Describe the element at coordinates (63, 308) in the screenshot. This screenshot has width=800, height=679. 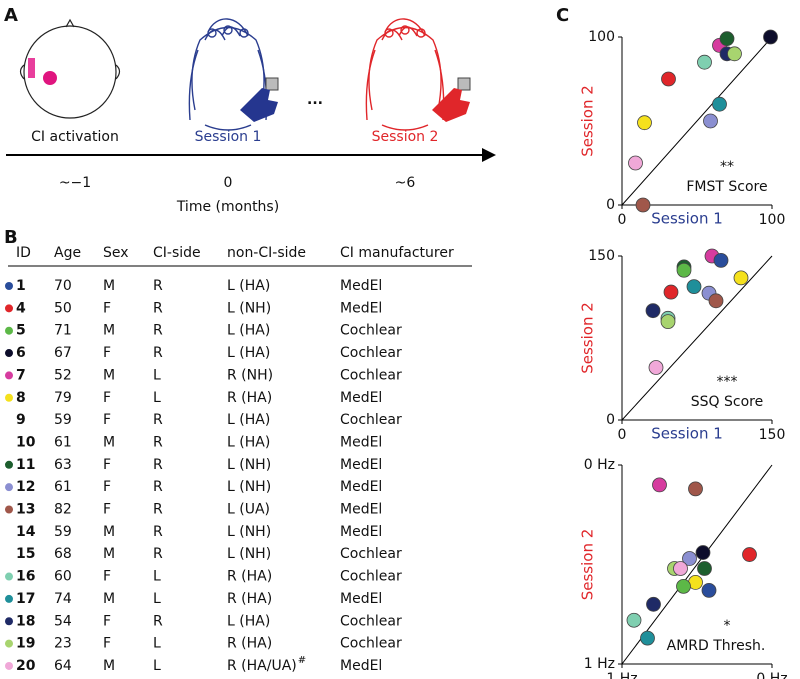
I see `table-cell: 50` at that location.